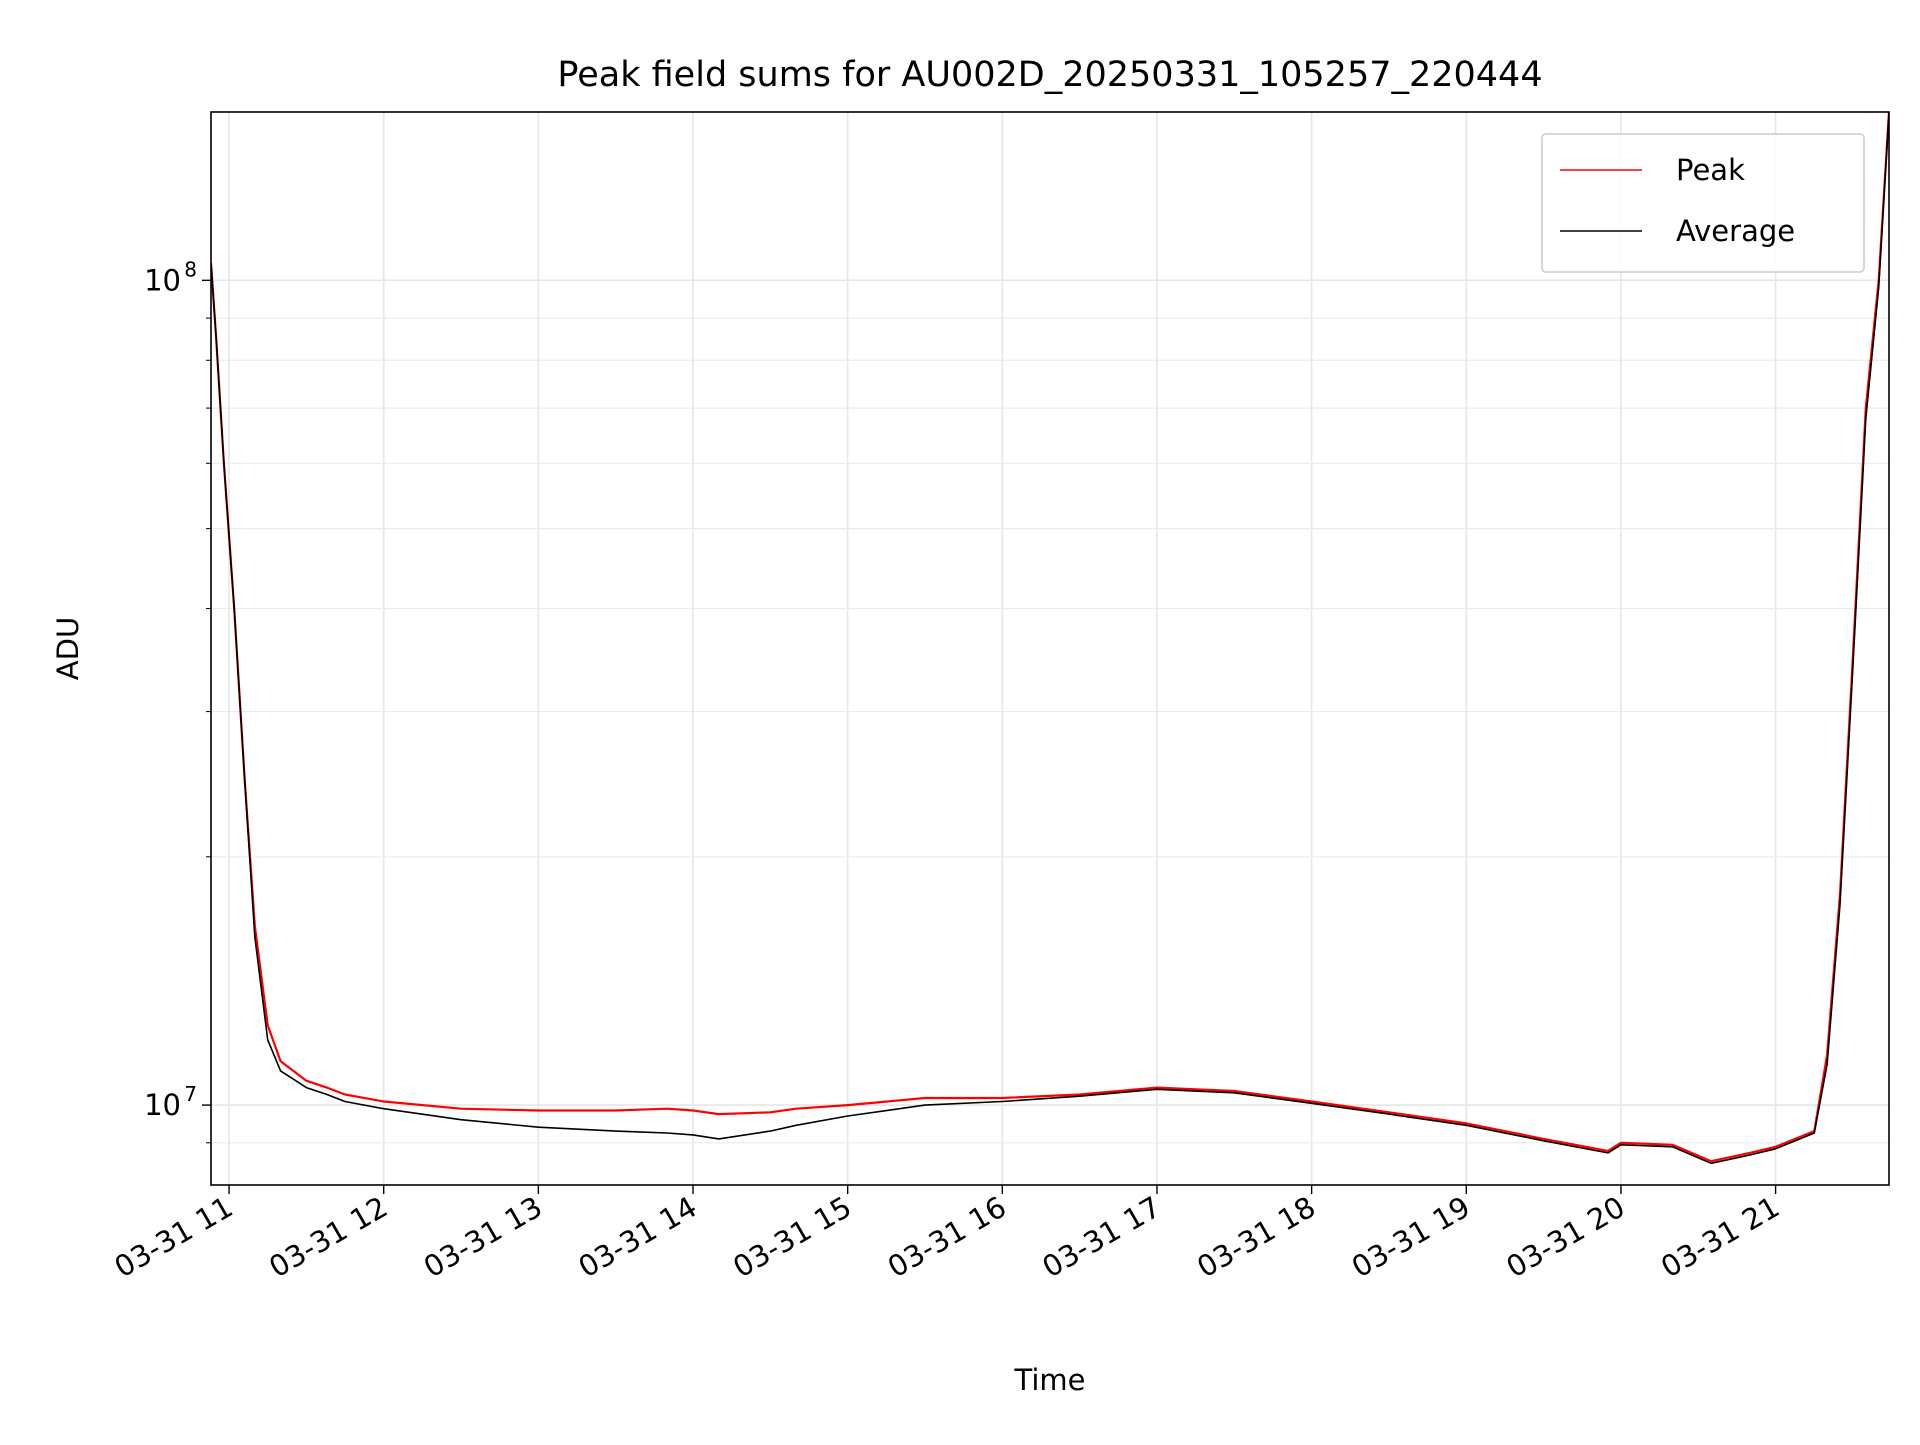  What do you see at coordinates (1710, 170) in the screenshot?
I see `legend-peak-label: Peak` at bounding box center [1710, 170].